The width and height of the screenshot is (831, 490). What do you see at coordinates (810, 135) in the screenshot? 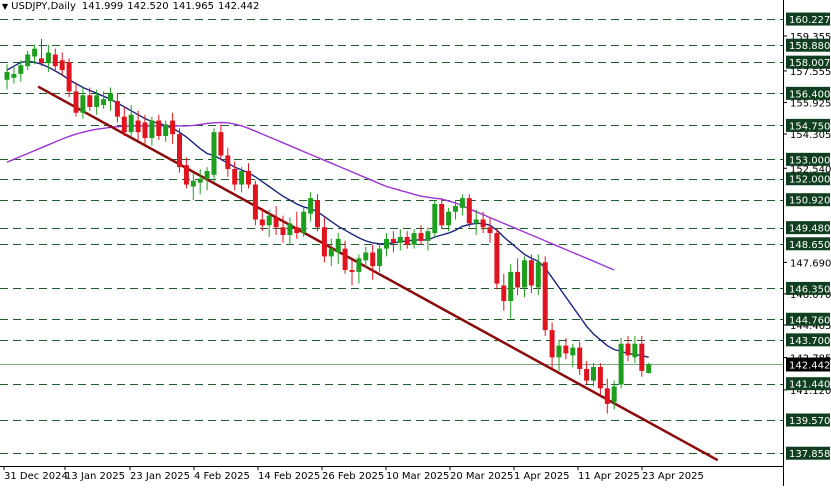
I see `price-tick-label: 154.305` at bounding box center [810, 135].